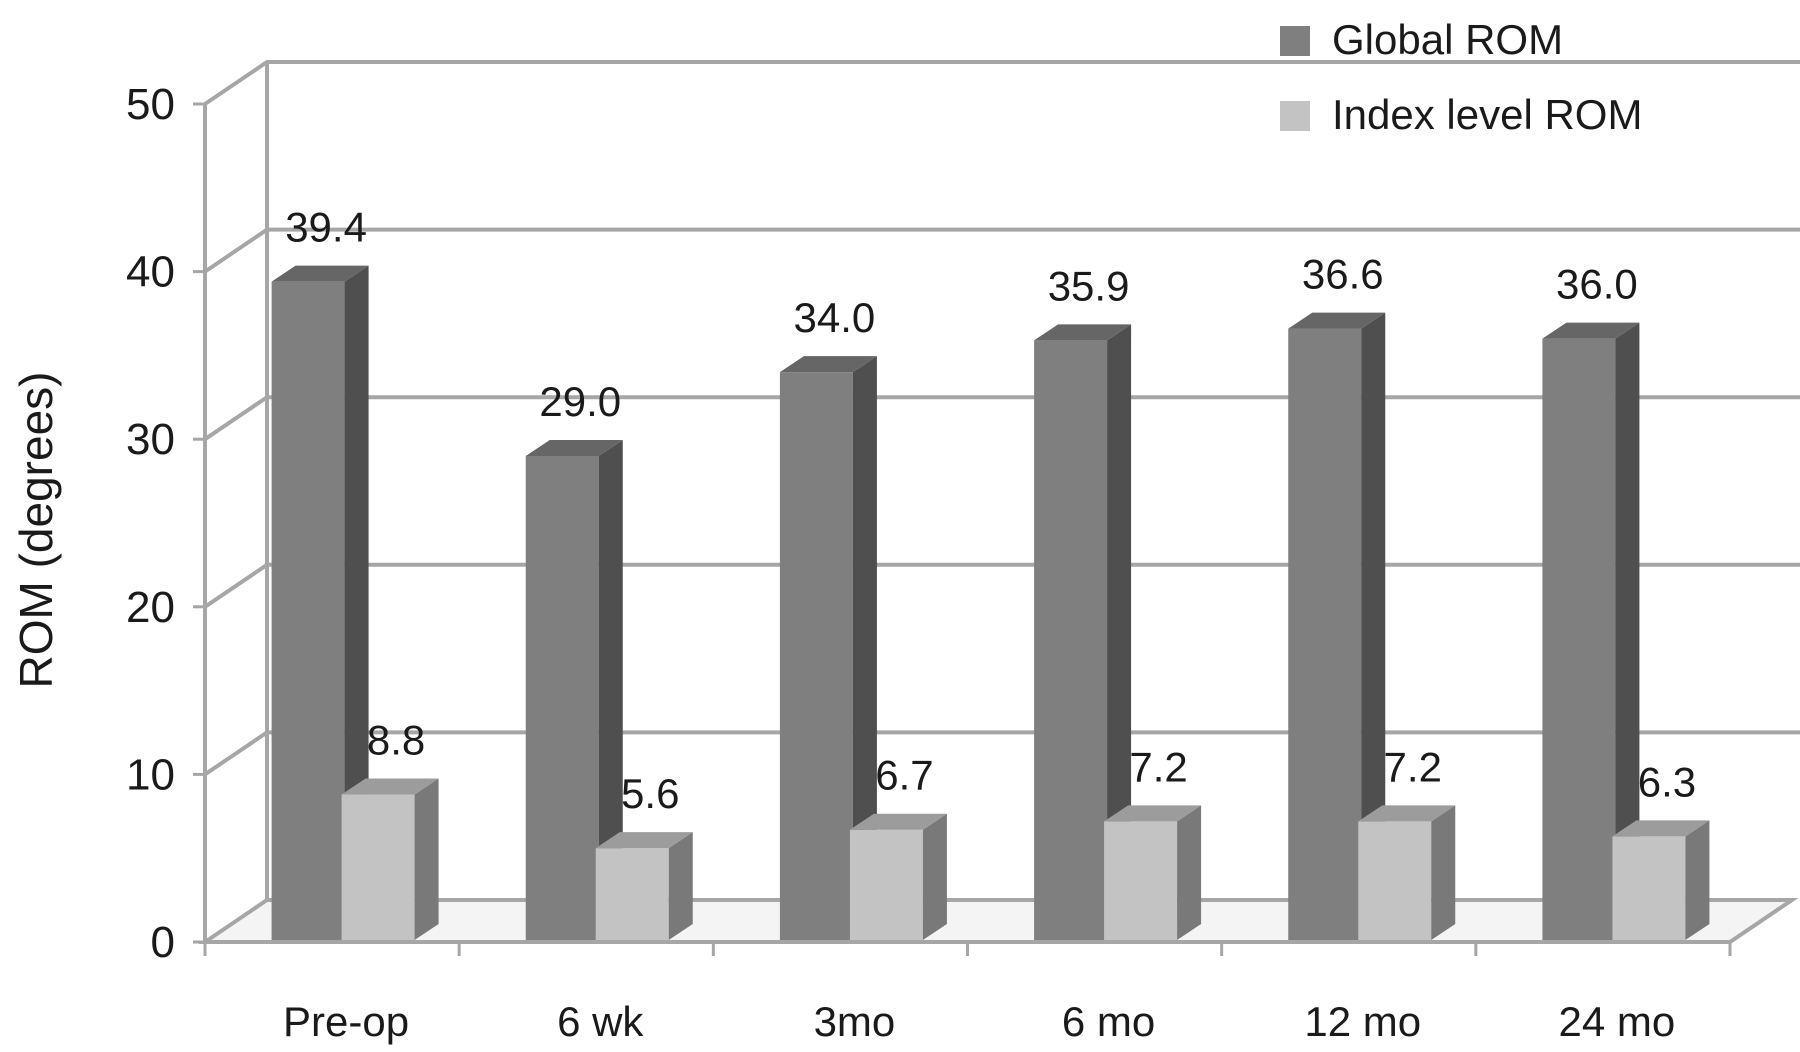 Image resolution: width=1800 pixels, height=1052 pixels. What do you see at coordinates (396, 740) in the screenshot?
I see `data-label: 8.8` at bounding box center [396, 740].